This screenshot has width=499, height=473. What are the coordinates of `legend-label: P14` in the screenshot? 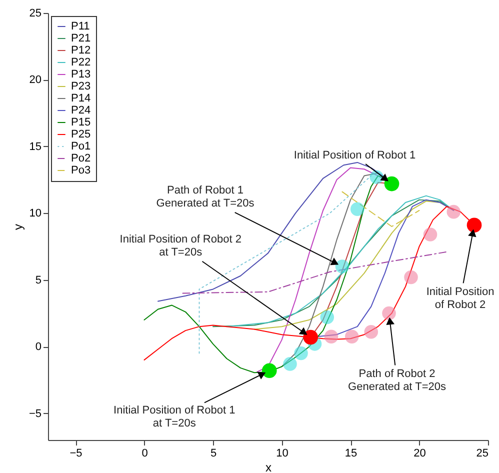 It's located at (81, 98).